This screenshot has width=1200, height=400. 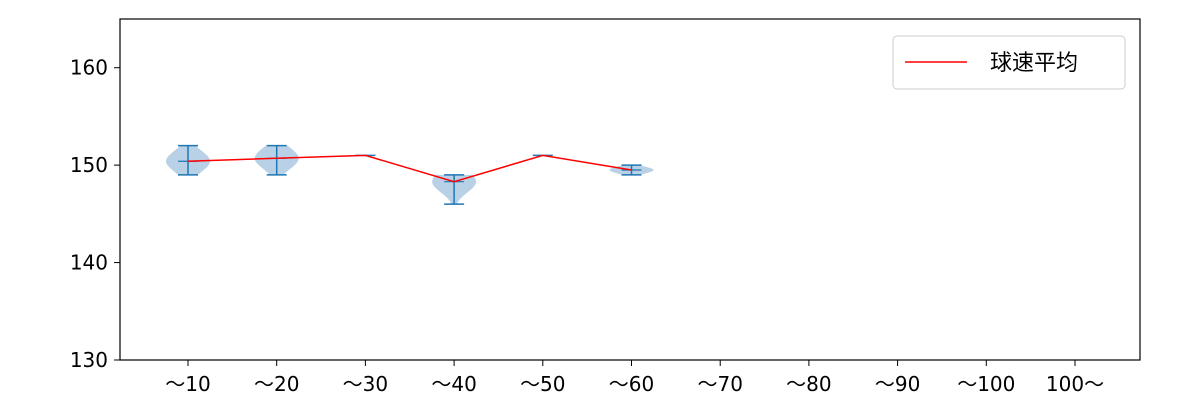 What do you see at coordinates (808, 384) in the screenshot?
I see `x-tick-label: 〜80` at bounding box center [808, 384].